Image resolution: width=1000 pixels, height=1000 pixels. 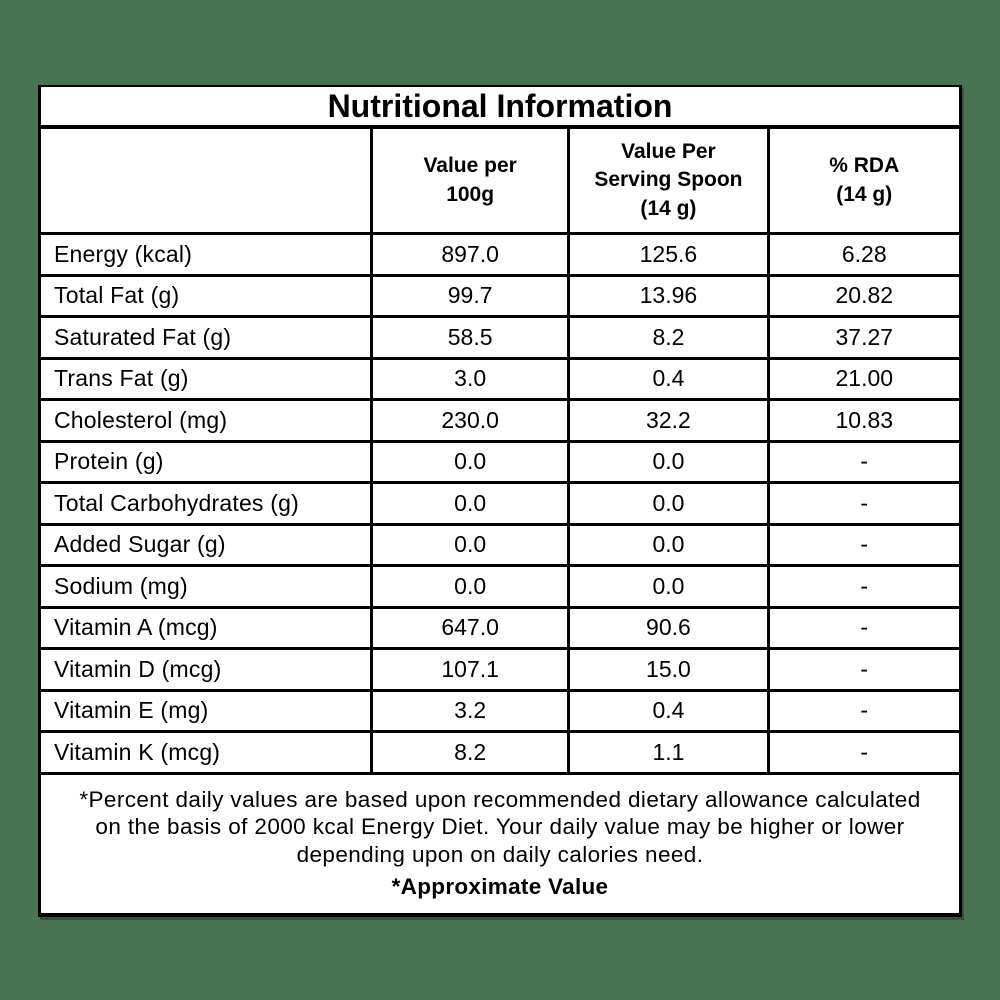 I want to click on column-header-rda: % RDA (14 g), so click(x=863, y=182).